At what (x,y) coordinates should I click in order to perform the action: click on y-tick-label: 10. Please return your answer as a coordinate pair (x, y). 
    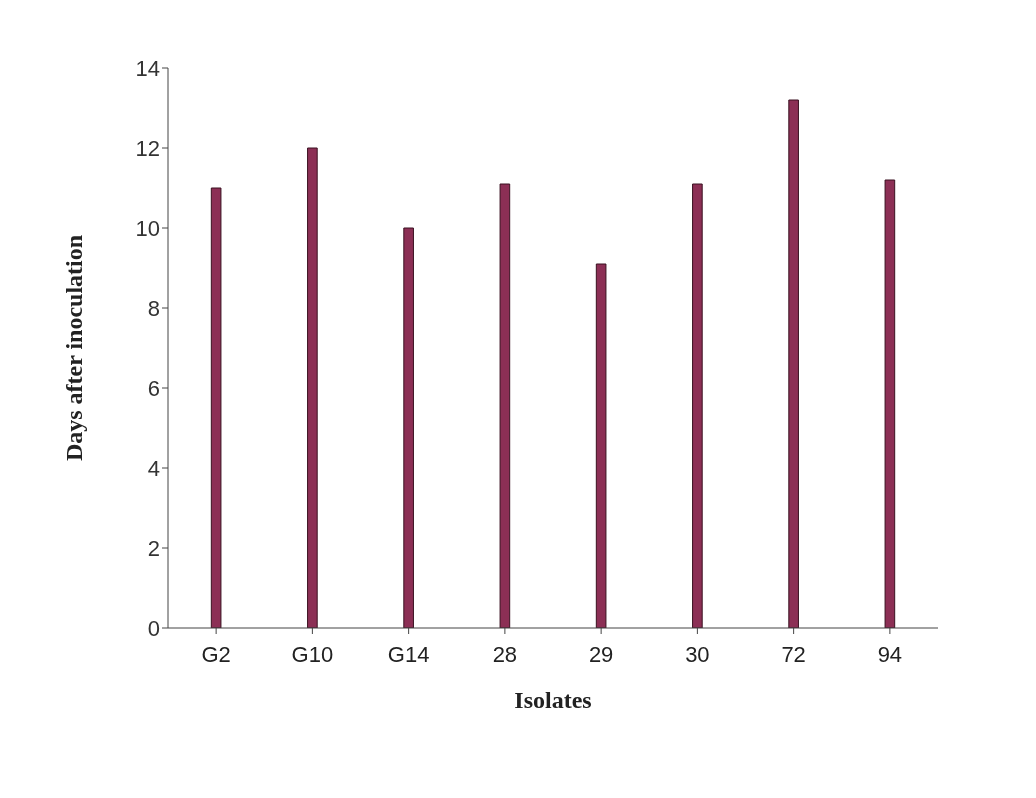
    Looking at the image, I should click on (147, 228).